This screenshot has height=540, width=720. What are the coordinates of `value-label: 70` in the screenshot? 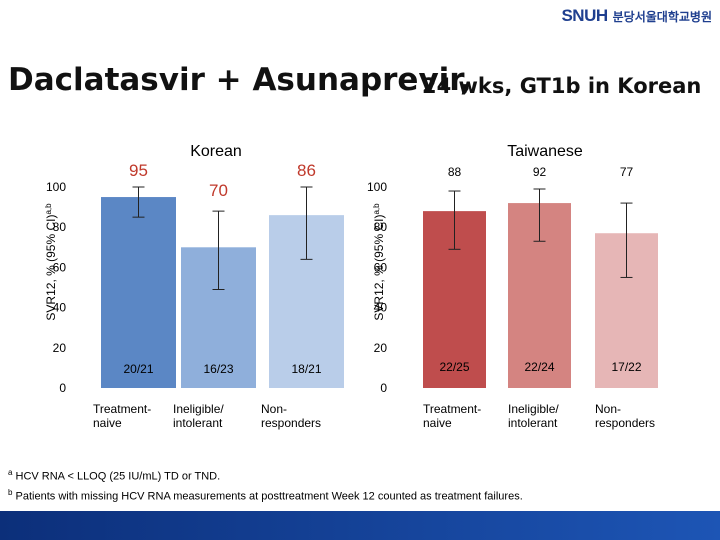 It's located at (218, 190).